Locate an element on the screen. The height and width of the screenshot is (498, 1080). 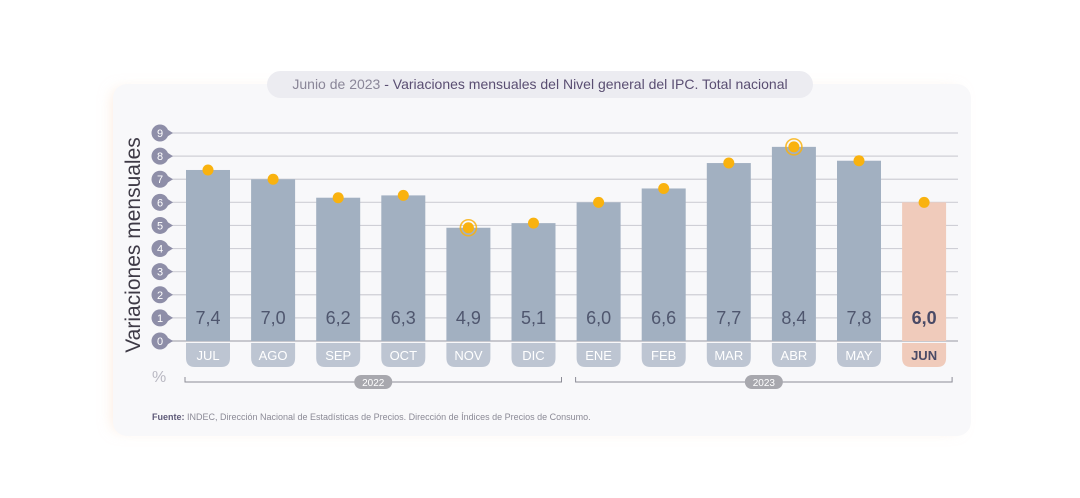
category-label: JUL is located at coordinates (207, 355).